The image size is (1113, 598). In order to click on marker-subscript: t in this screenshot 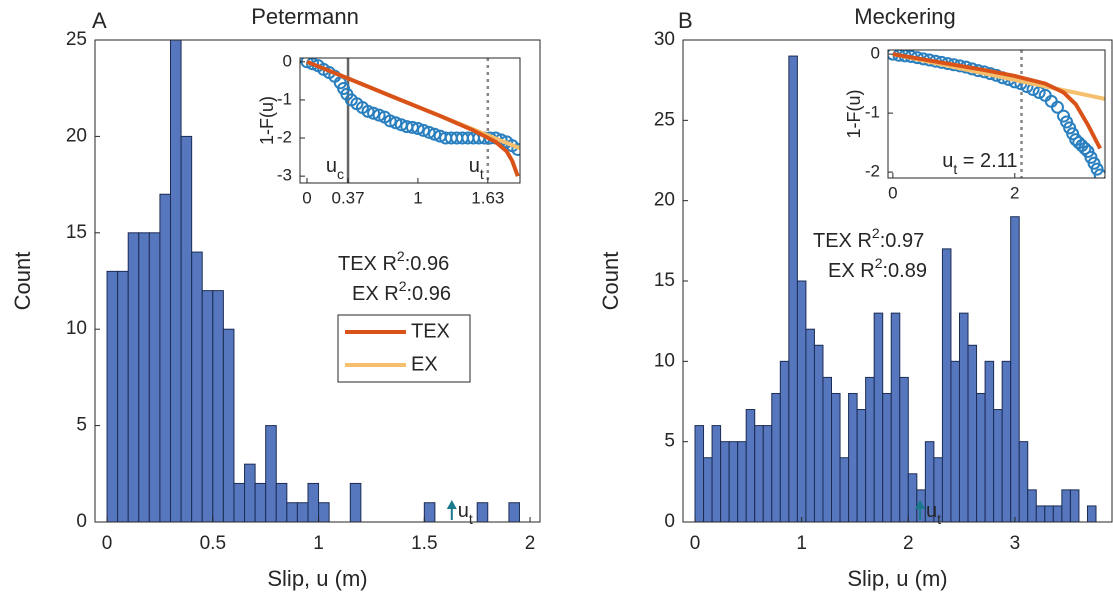, I will do `click(939, 519)`.